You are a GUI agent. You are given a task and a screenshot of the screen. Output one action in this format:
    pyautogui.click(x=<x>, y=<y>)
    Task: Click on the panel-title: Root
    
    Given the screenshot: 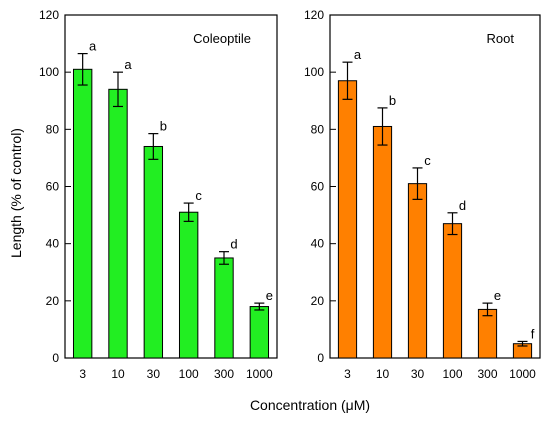 What is the action you would take?
    pyautogui.click(x=501, y=38)
    